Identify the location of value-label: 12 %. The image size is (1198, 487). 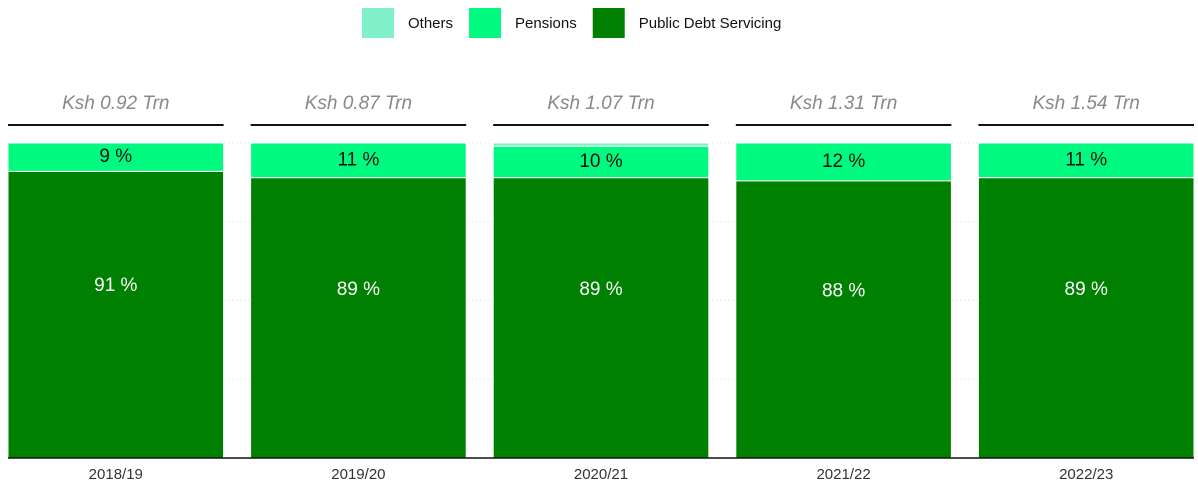
(843, 161).